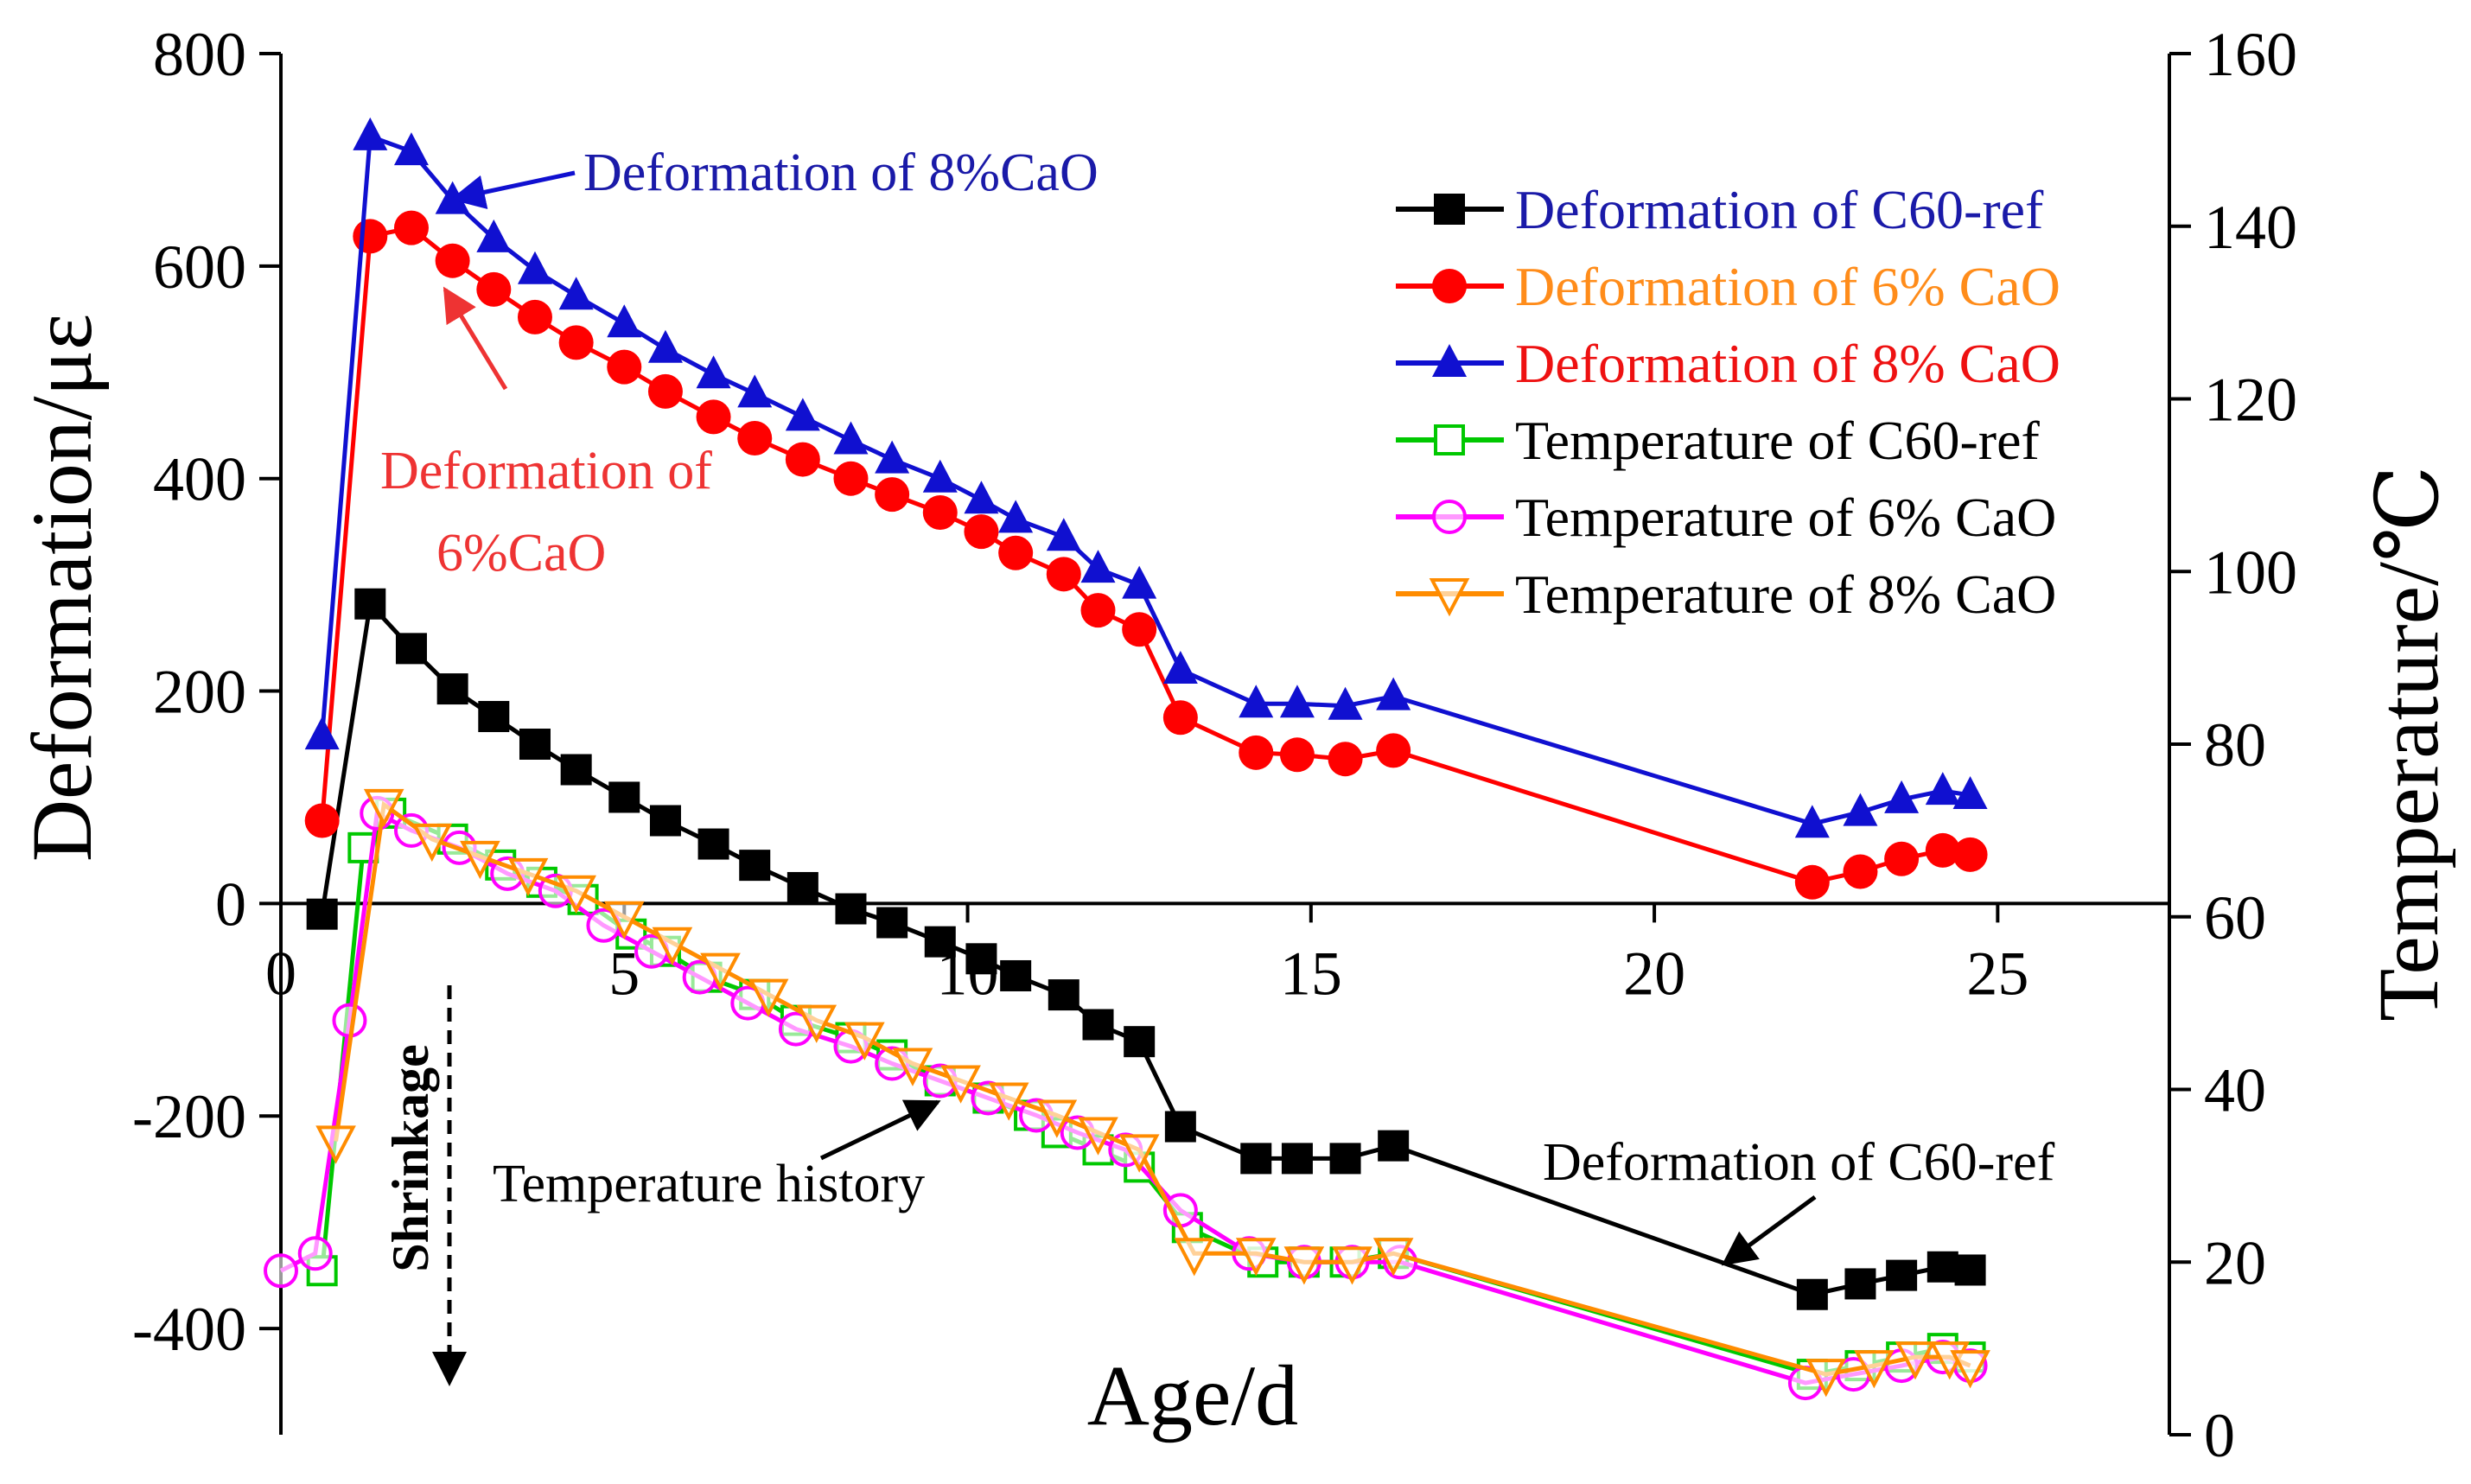 The width and height of the screenshot is (2471, 1484). I want to click on y-right-tick-label: 100, so click(2250, 572).